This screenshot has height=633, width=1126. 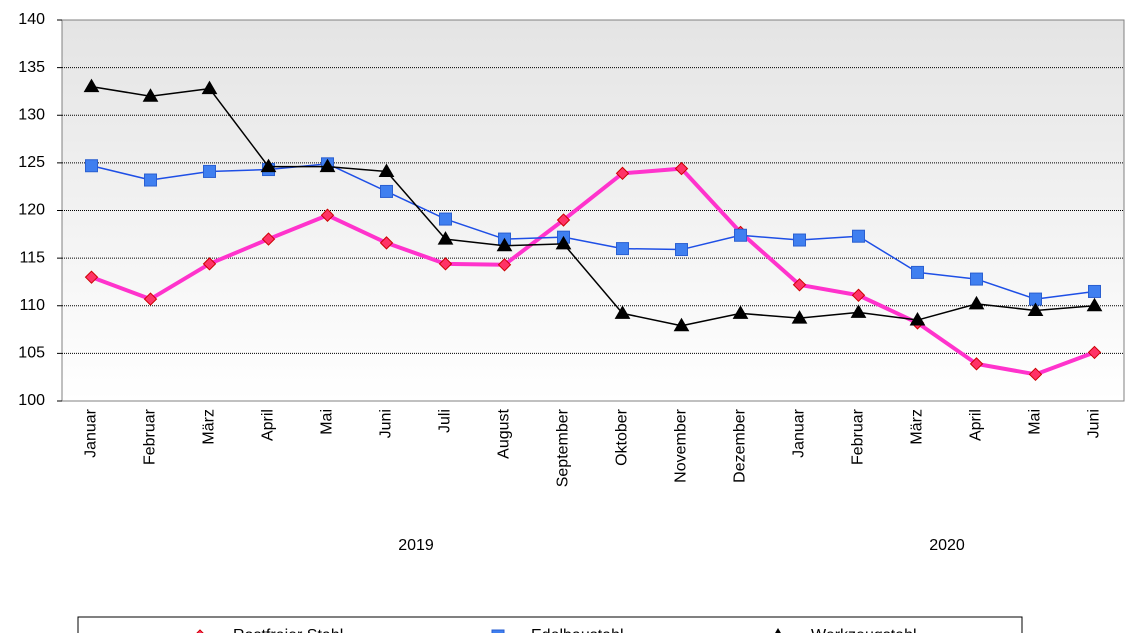 What do you see at coordinates (577, 630) in the screenshot?
I see `legend-label: Edelbaustahl` at bounding box center [577, 630].